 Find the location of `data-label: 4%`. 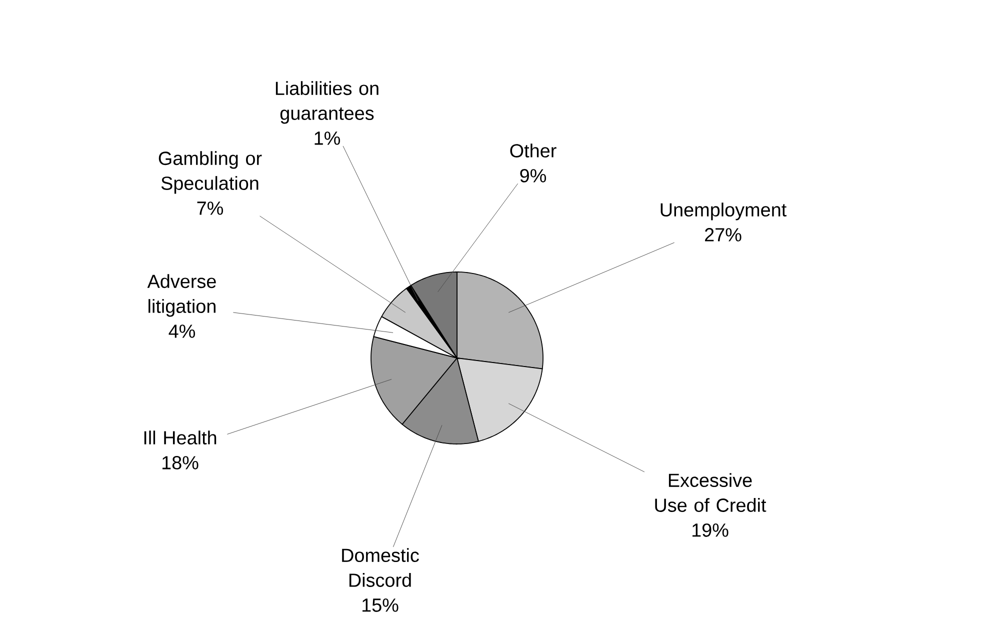

data-label: 4% is located at coordinates (182, 331).